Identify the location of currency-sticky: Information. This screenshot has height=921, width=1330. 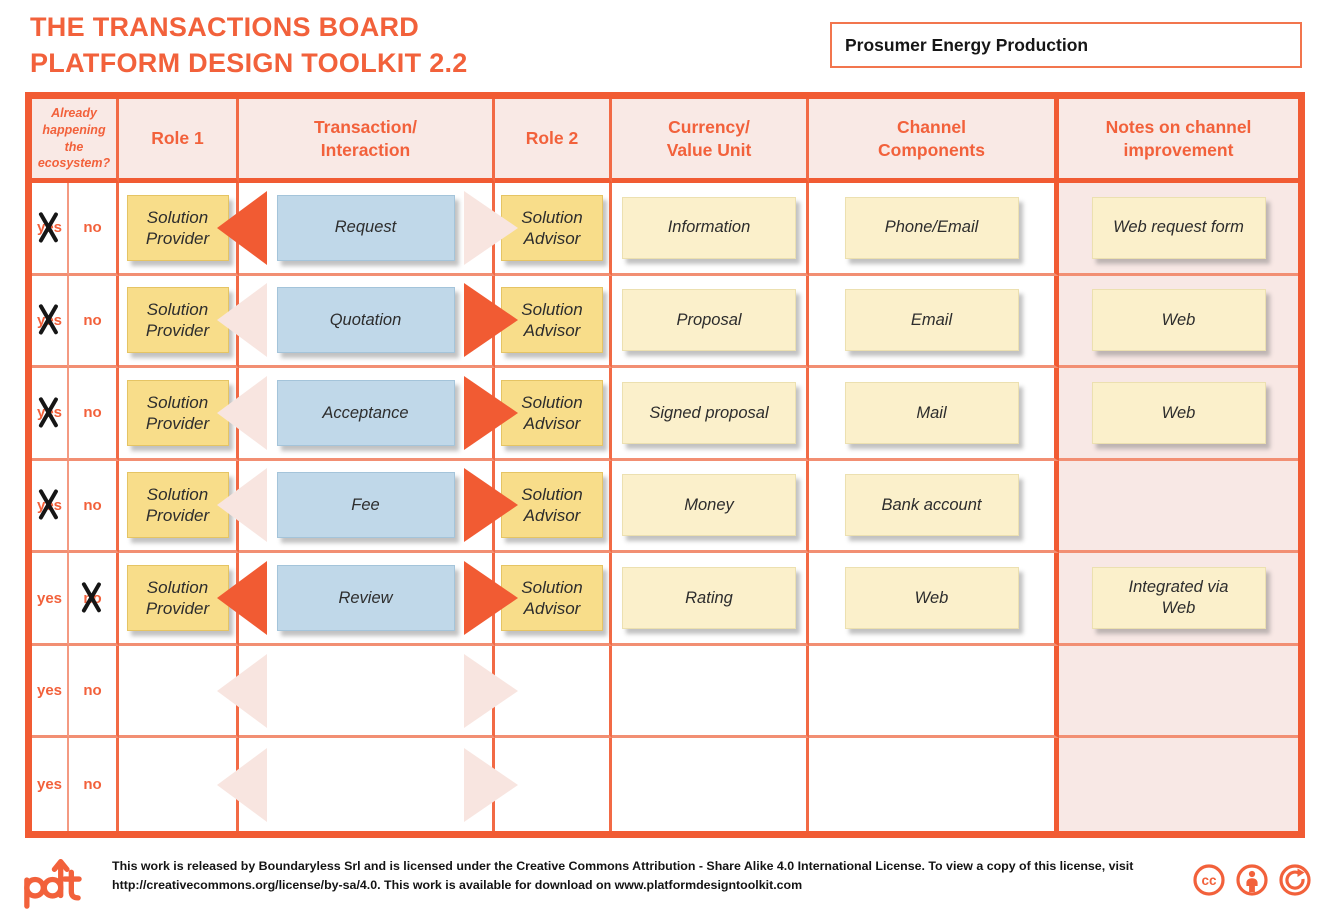
(709, 227).